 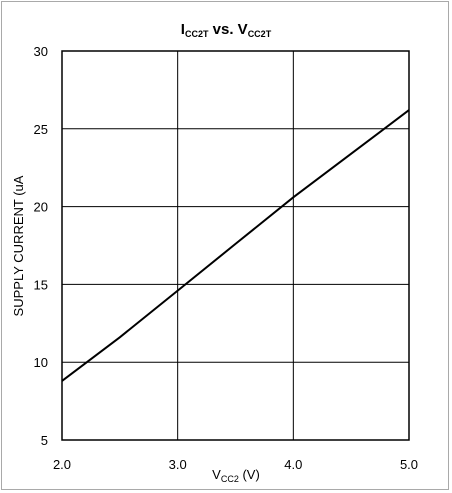 What do you see at coordinates (62, 464) in the screenshot?
I see `x-tick-label-0: 2.0` at bounding box center [62, 464].